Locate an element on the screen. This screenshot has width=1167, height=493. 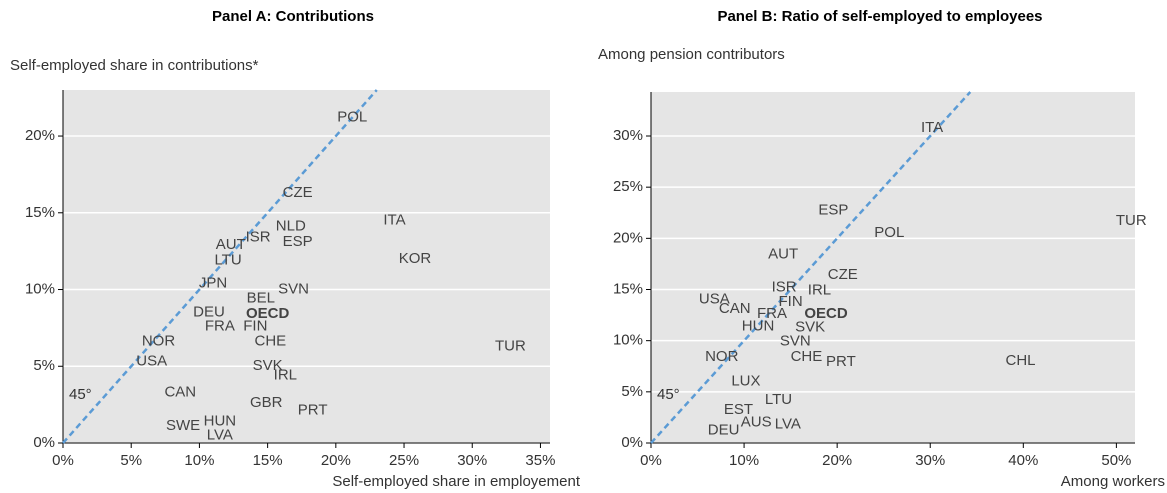
x-tick-label: 5% is located at coordinates (131, 460).